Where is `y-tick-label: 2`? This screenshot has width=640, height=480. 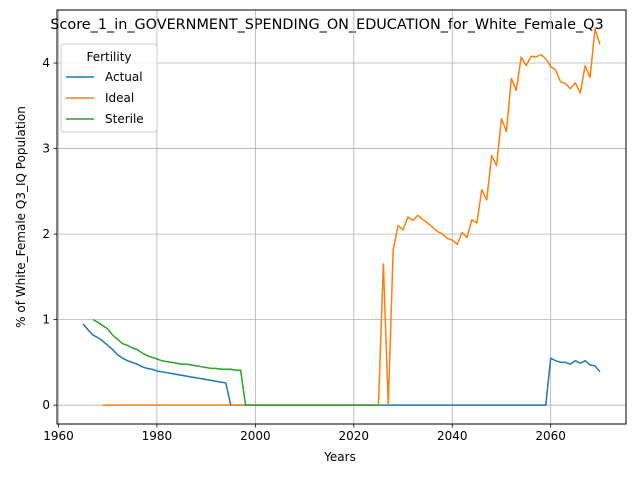 y-tick-label: 2 is located at coordinates (46, 234).